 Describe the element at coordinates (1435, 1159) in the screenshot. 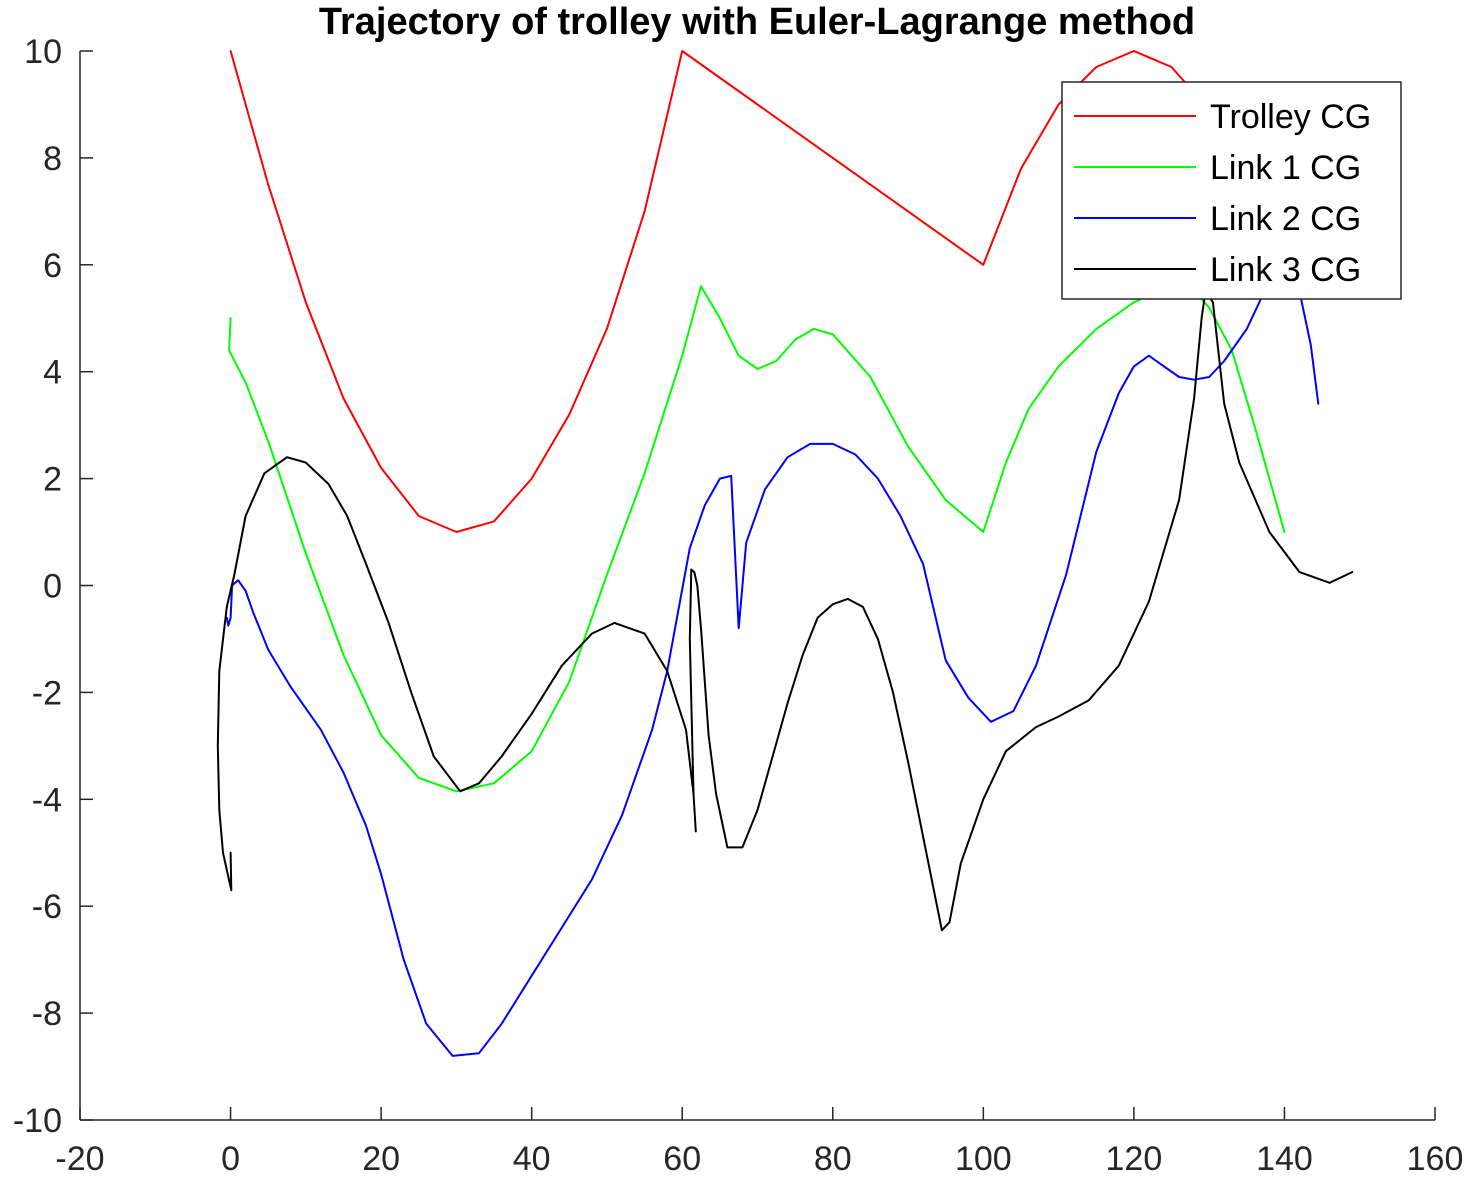

I see `x-tick-label: 160` at that location.